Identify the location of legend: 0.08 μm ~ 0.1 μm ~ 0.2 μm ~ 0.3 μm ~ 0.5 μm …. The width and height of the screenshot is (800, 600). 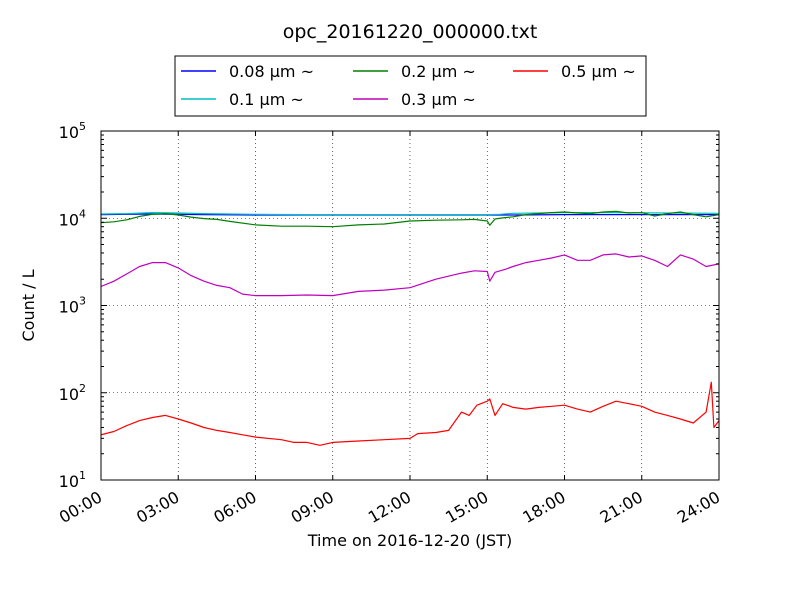
(410, 86).